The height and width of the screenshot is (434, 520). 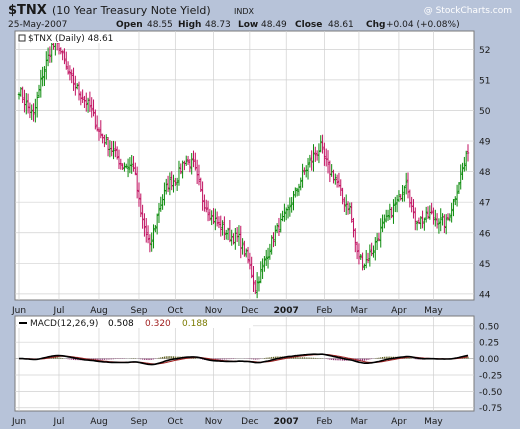 What do you see at coordinates (341, 25) in the screenshot?
I see `close-value: 48.61` at bounding box center [341, 25].